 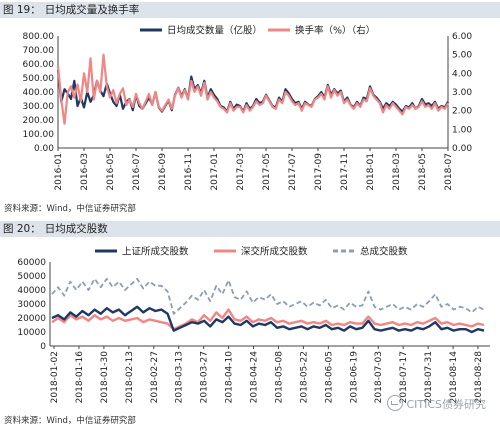 I want to click on watermark-text: CITICS债券研究, so click(x=446, y=404).